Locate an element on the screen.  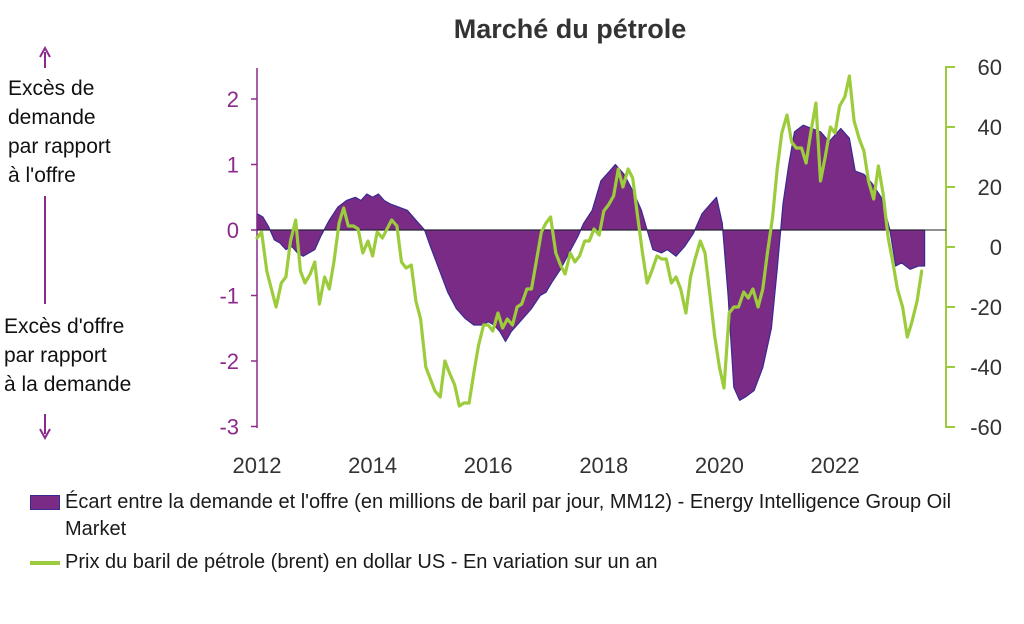
left-tick-label: 0 is located at coordinates (233, 230).